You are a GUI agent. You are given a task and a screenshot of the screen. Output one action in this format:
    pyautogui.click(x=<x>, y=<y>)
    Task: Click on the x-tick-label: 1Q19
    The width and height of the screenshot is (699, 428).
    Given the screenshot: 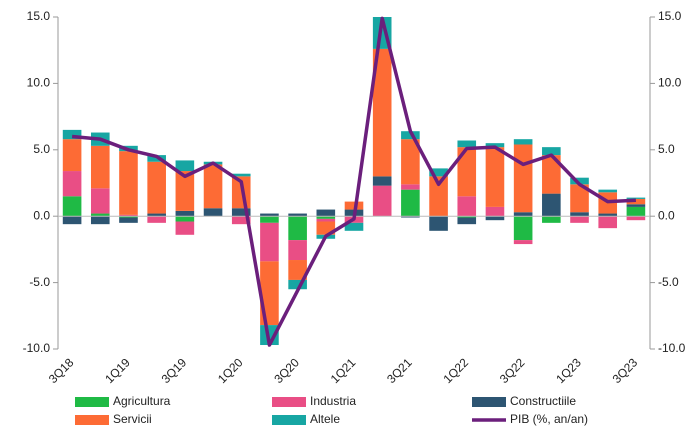 What is the action you would take?
    pyautogui.click(x=117, y=370)
    